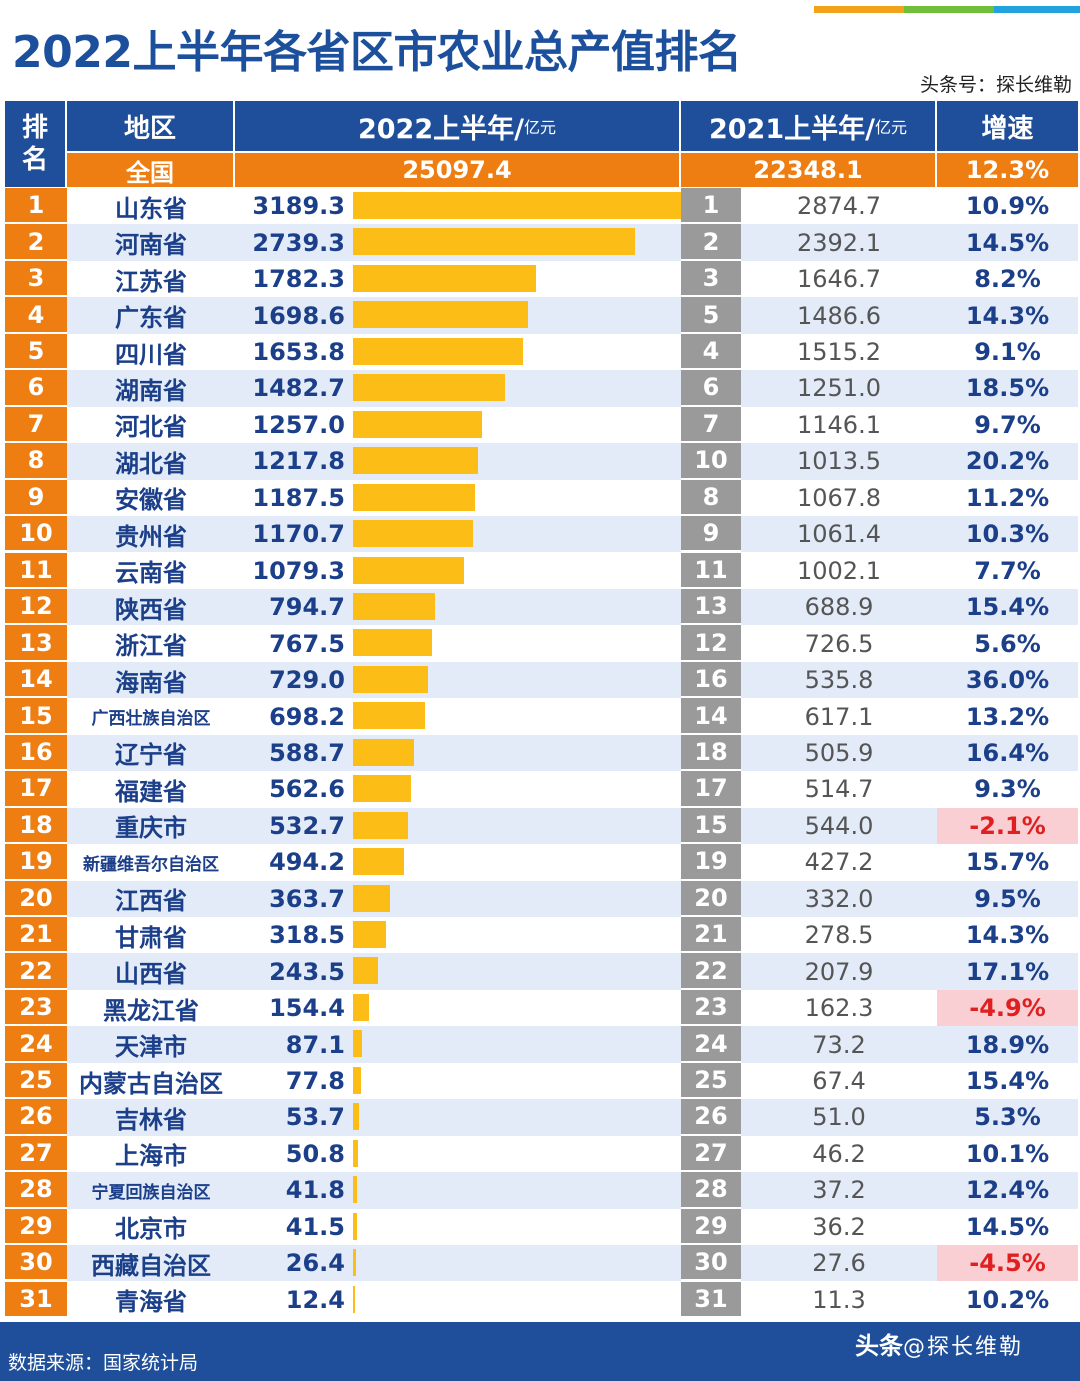 This screenshot has width=1080, height=1381. I want to click on header-2022-unit: 亿元, so click(540, 127).